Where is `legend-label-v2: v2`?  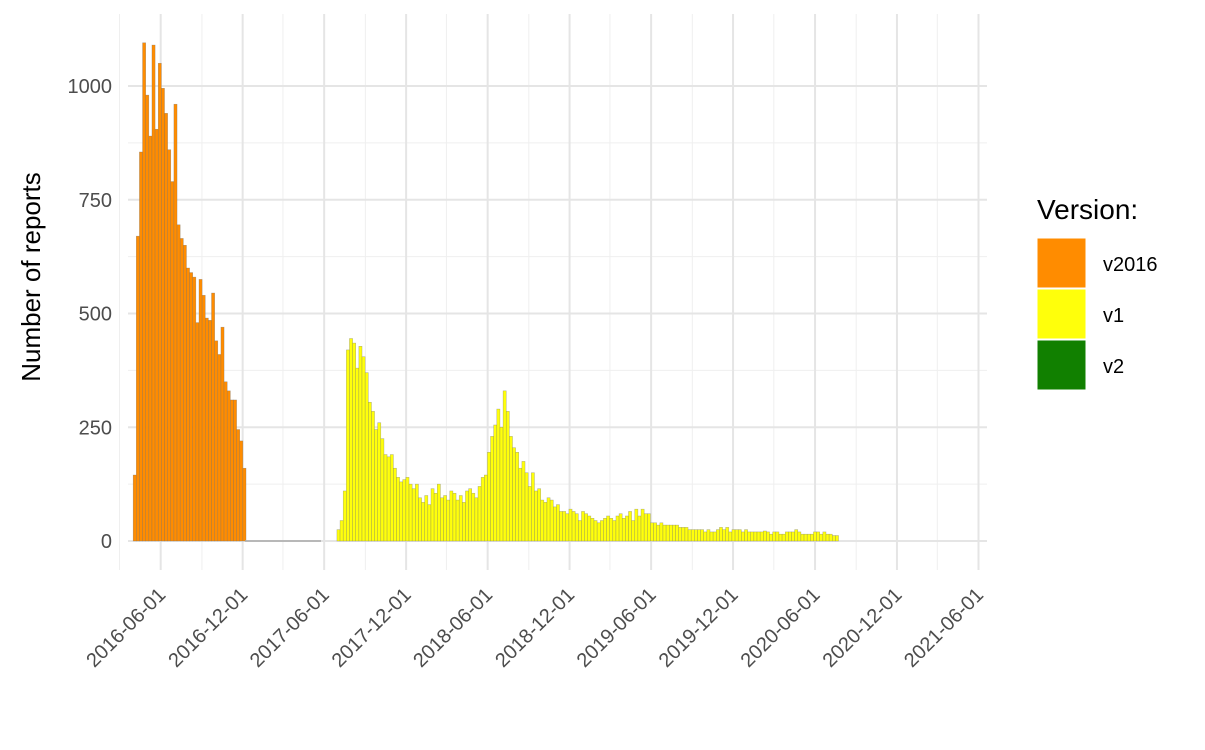 legend-label-v2: v2 is located at coordinates (1113, 367).